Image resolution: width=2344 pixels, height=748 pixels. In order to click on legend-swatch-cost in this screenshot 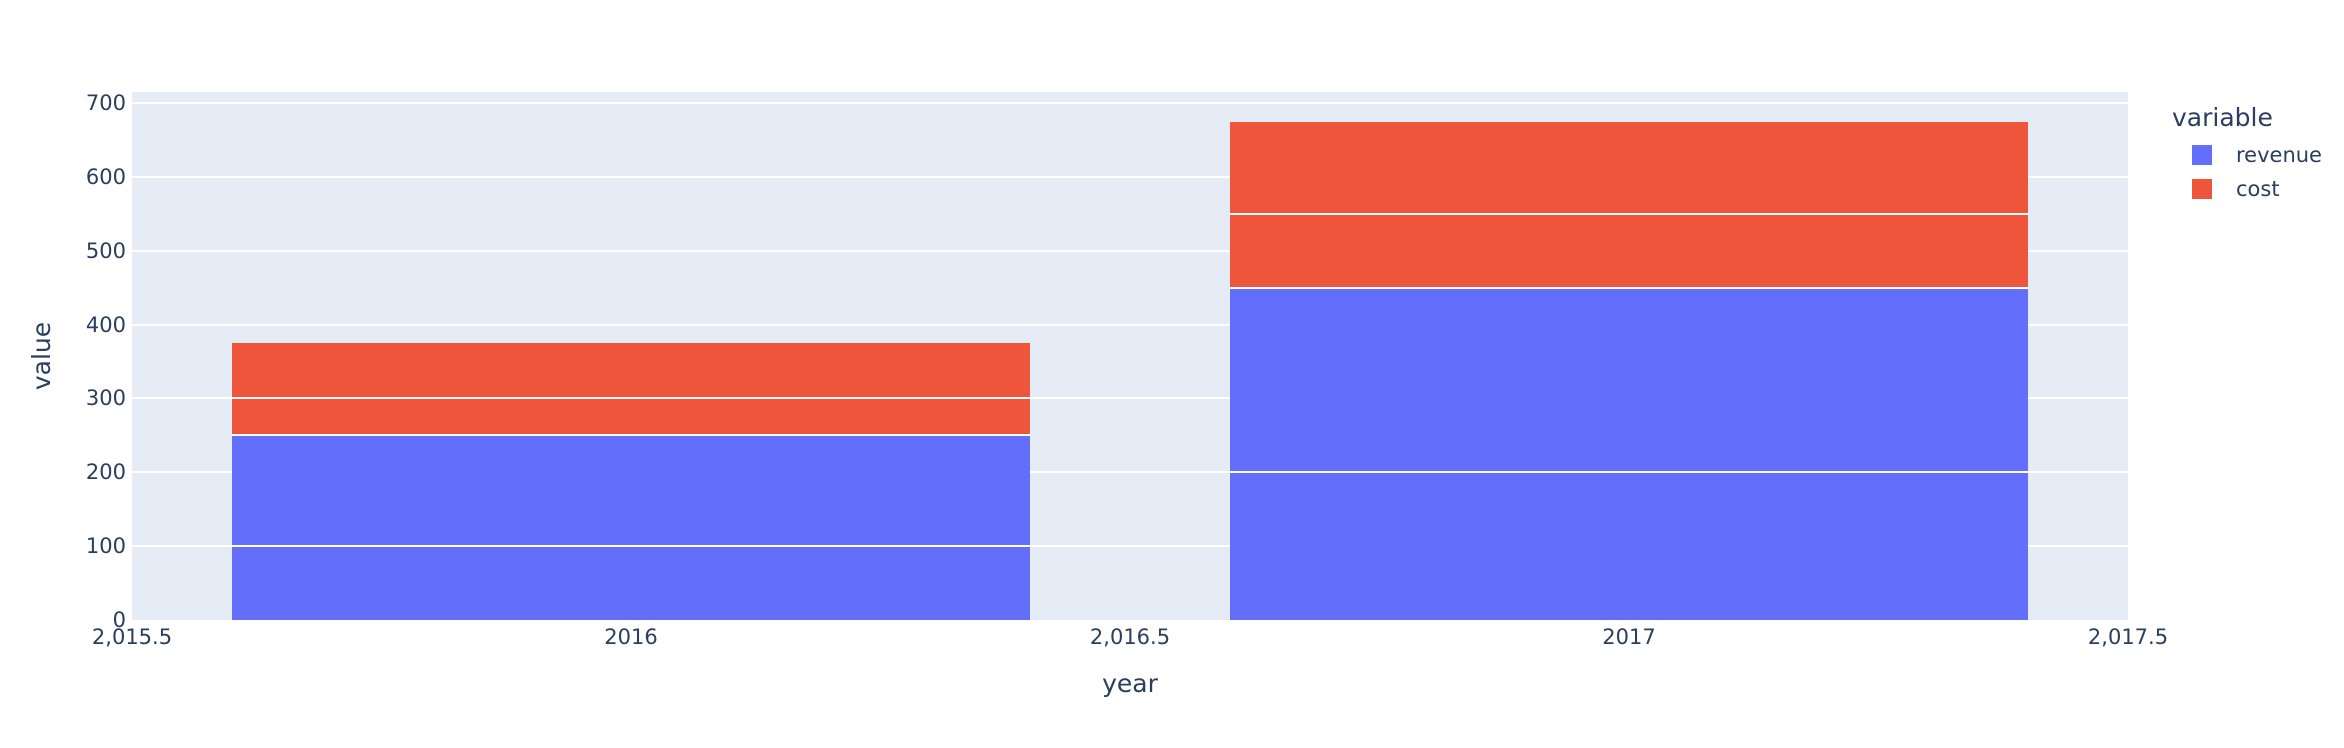, I will do `click(2202, 189)`.